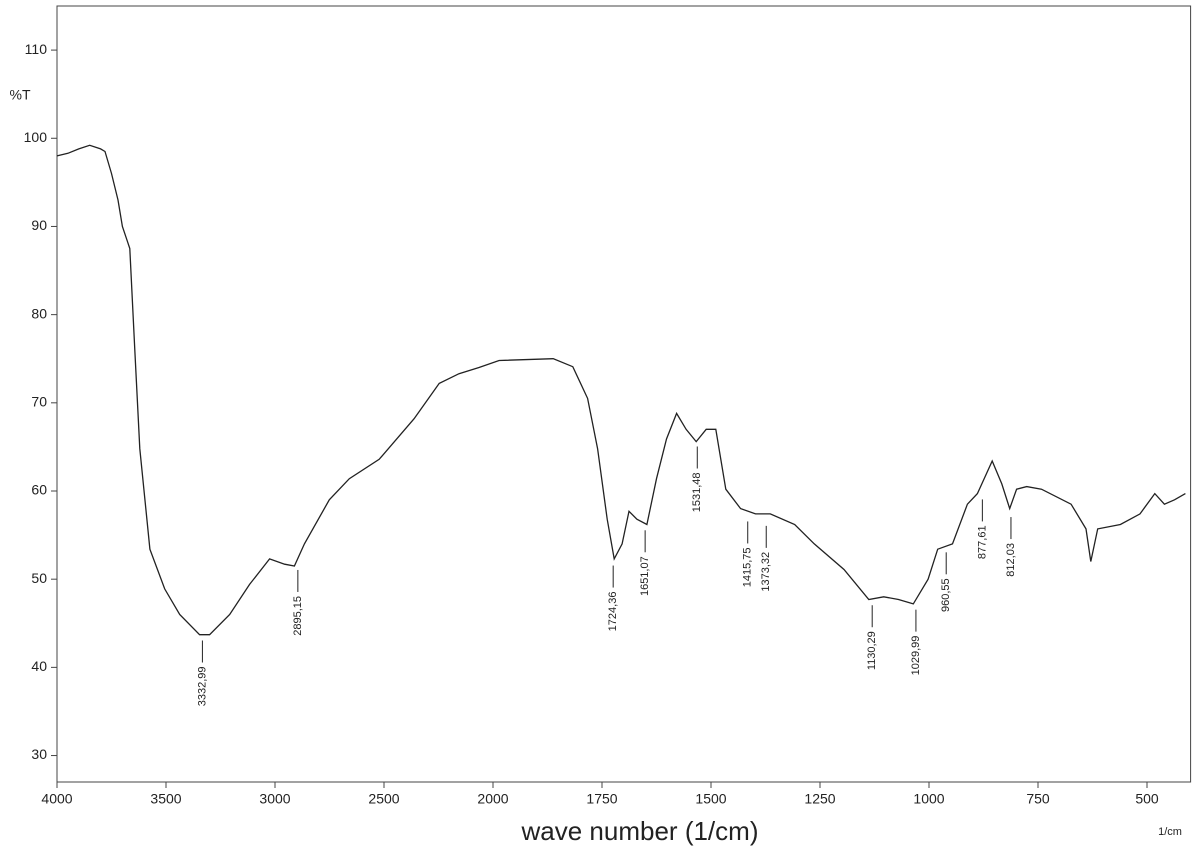 The height and width of the screenshot is (854, 1200). What do you see at coordinates (872, 650) in the screenshot?
I see `peak-label: 1130,29` at bounding box center [872, 650].